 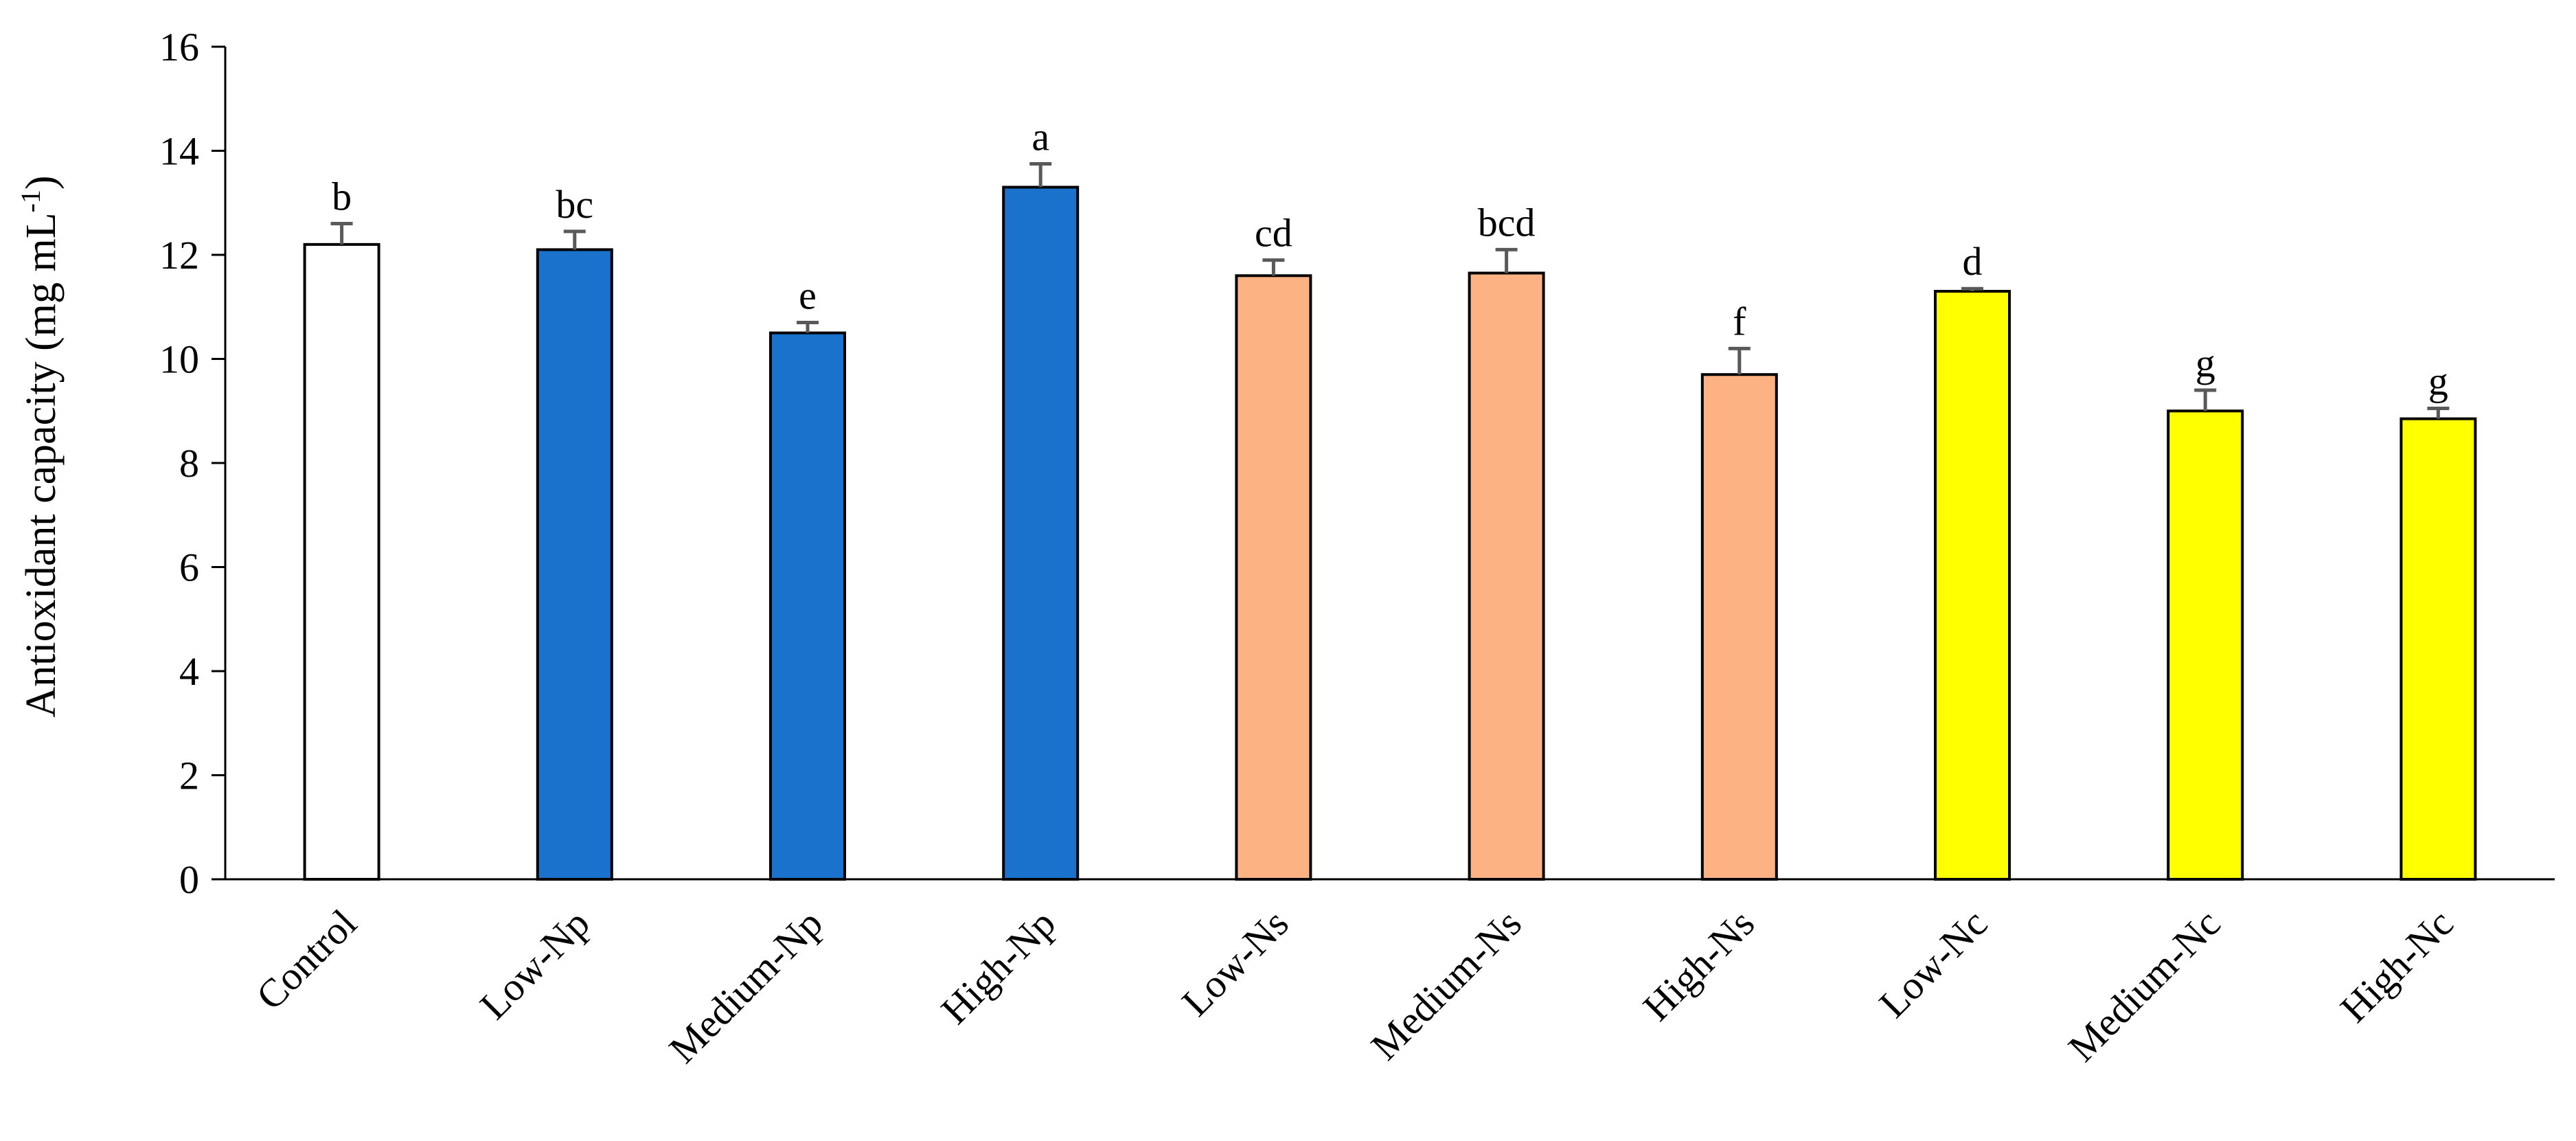 I want to click on category-label: Medium-Np, so click(x=745, y=986).